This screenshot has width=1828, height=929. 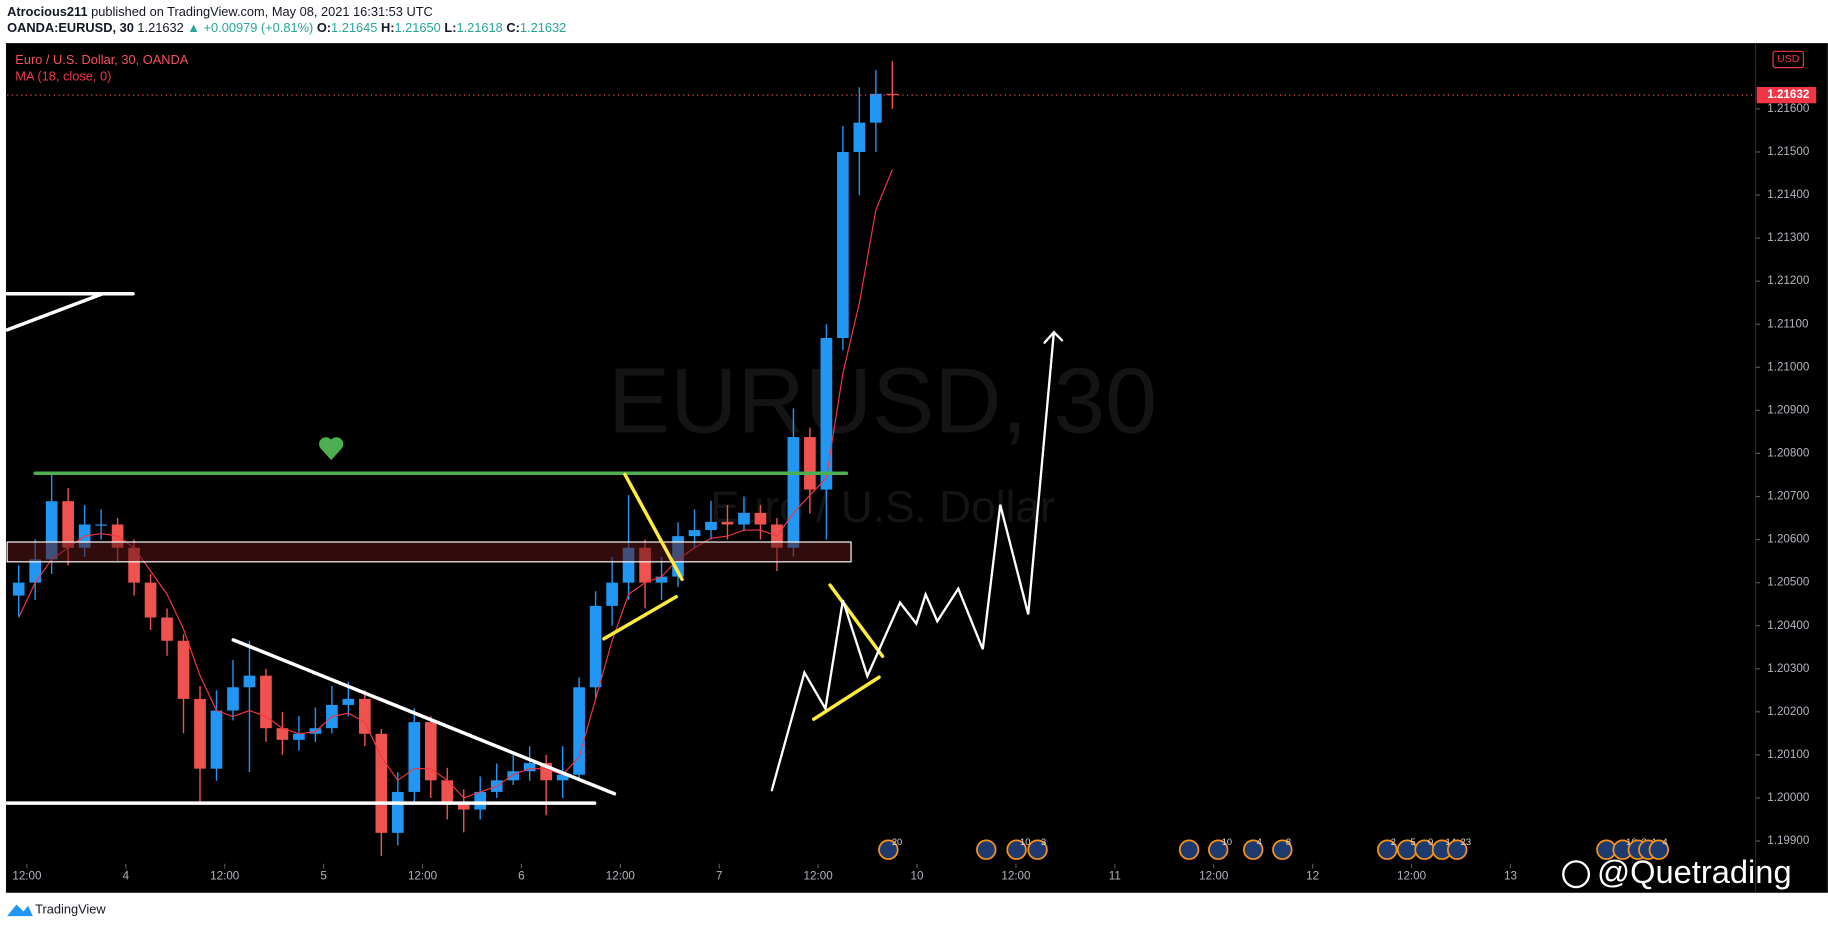 I want to click on y-tick-label: 1.21400, so click(x=1788, y=194).